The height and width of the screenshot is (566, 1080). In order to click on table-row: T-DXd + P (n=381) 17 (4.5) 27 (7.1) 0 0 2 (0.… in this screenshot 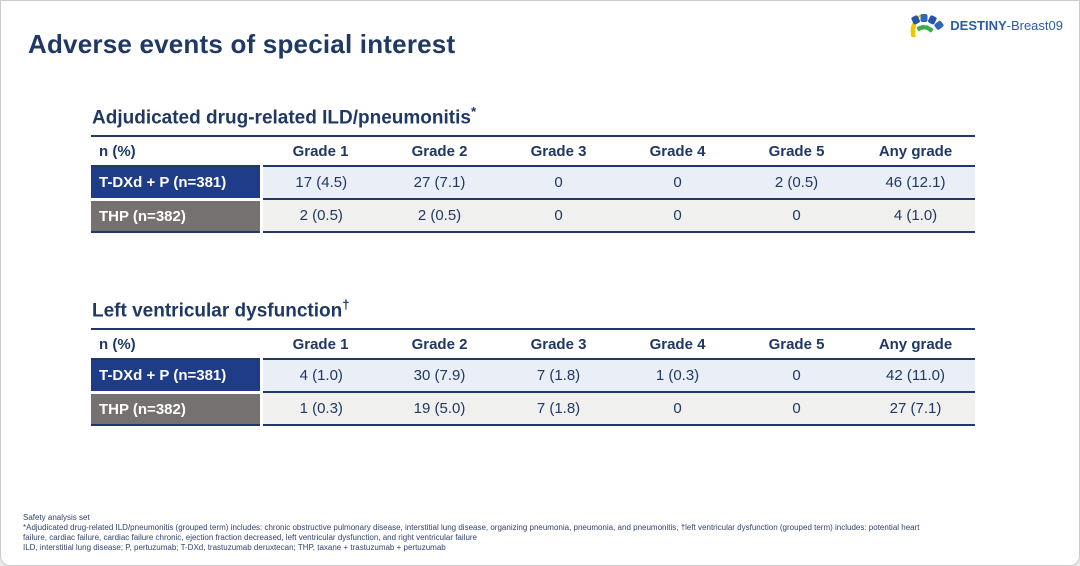, I will do `click(533, 183)`.